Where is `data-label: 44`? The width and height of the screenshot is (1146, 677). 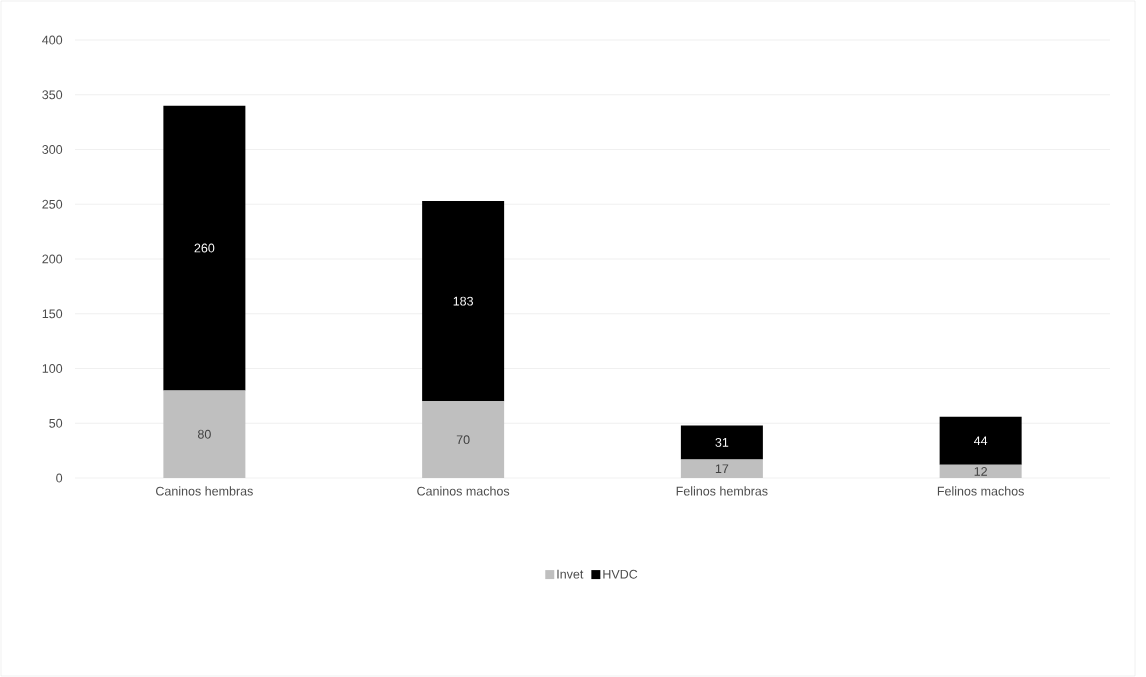
data-label: 44 is located at coordinates (980, 441).